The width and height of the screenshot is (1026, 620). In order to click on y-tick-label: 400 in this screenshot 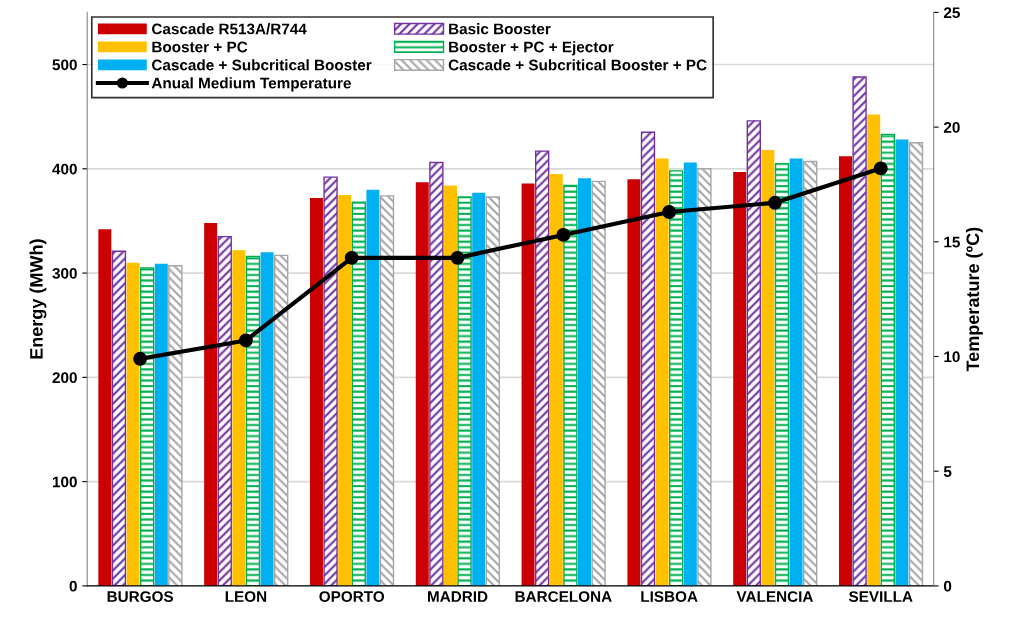, I will do `click(64, 169)`.